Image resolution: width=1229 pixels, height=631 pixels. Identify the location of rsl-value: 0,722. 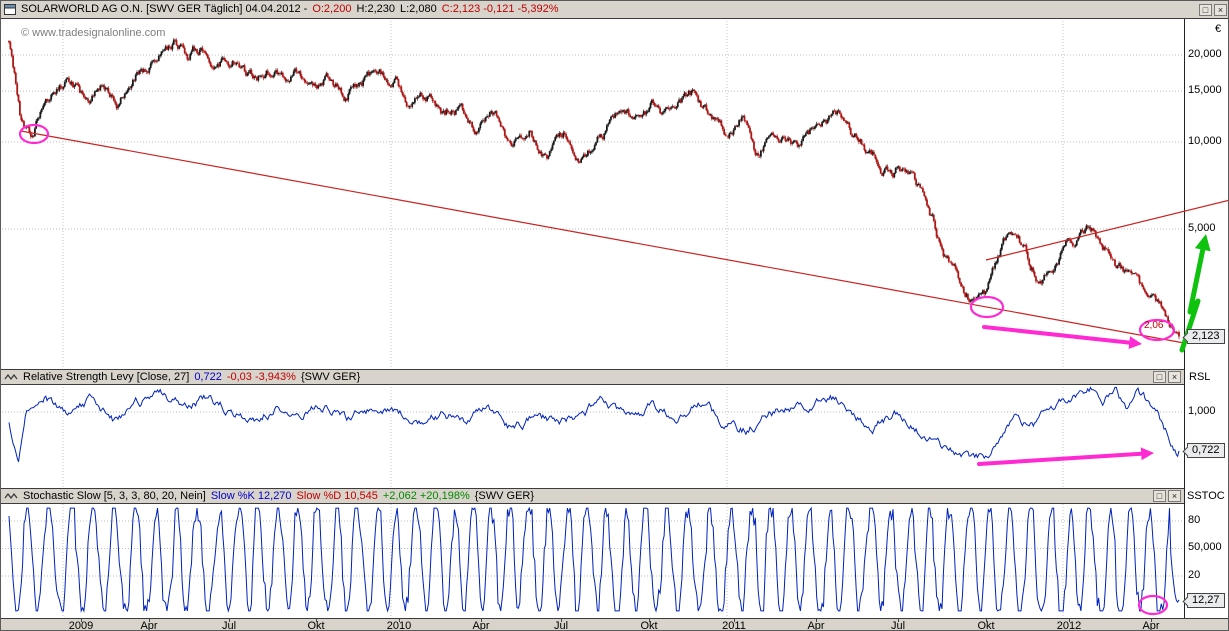
(208, 376).